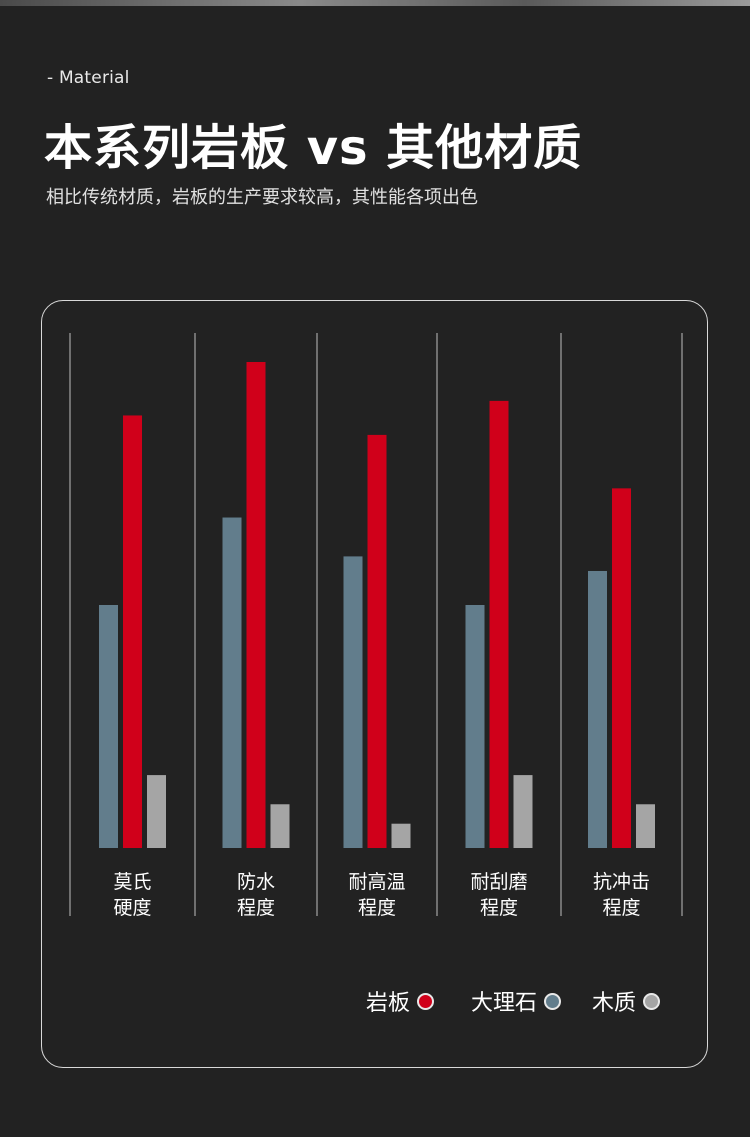 This screenshot has width=750, height=1137. What do you see at coordinates (388, 1003) in the screenshot?
I see `legend-label: 岩板` at bounding box center [388, 1003].